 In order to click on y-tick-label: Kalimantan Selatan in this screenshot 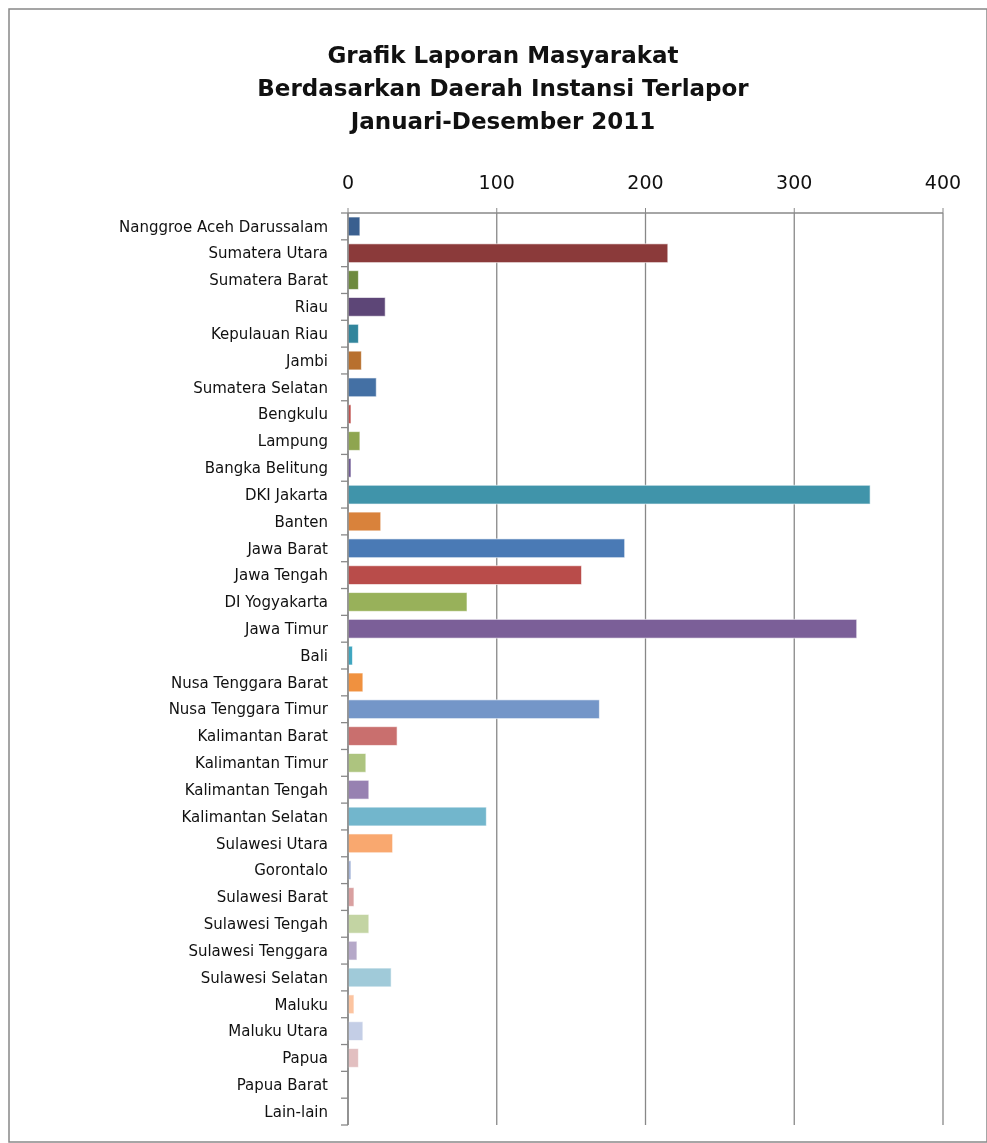, I will do `click(254, 816)`.